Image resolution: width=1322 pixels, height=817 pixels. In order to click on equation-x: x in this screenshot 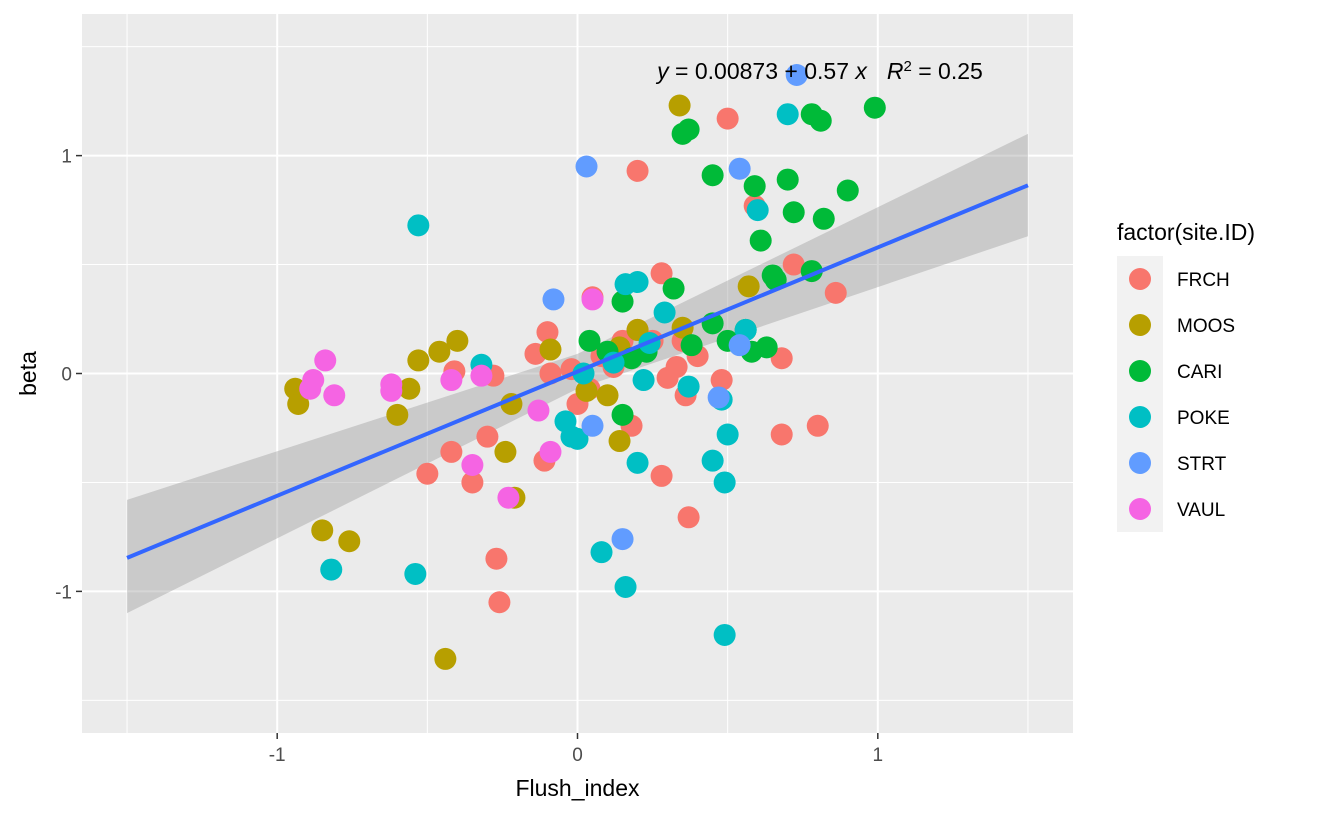, I will do `click(861, 71)`.